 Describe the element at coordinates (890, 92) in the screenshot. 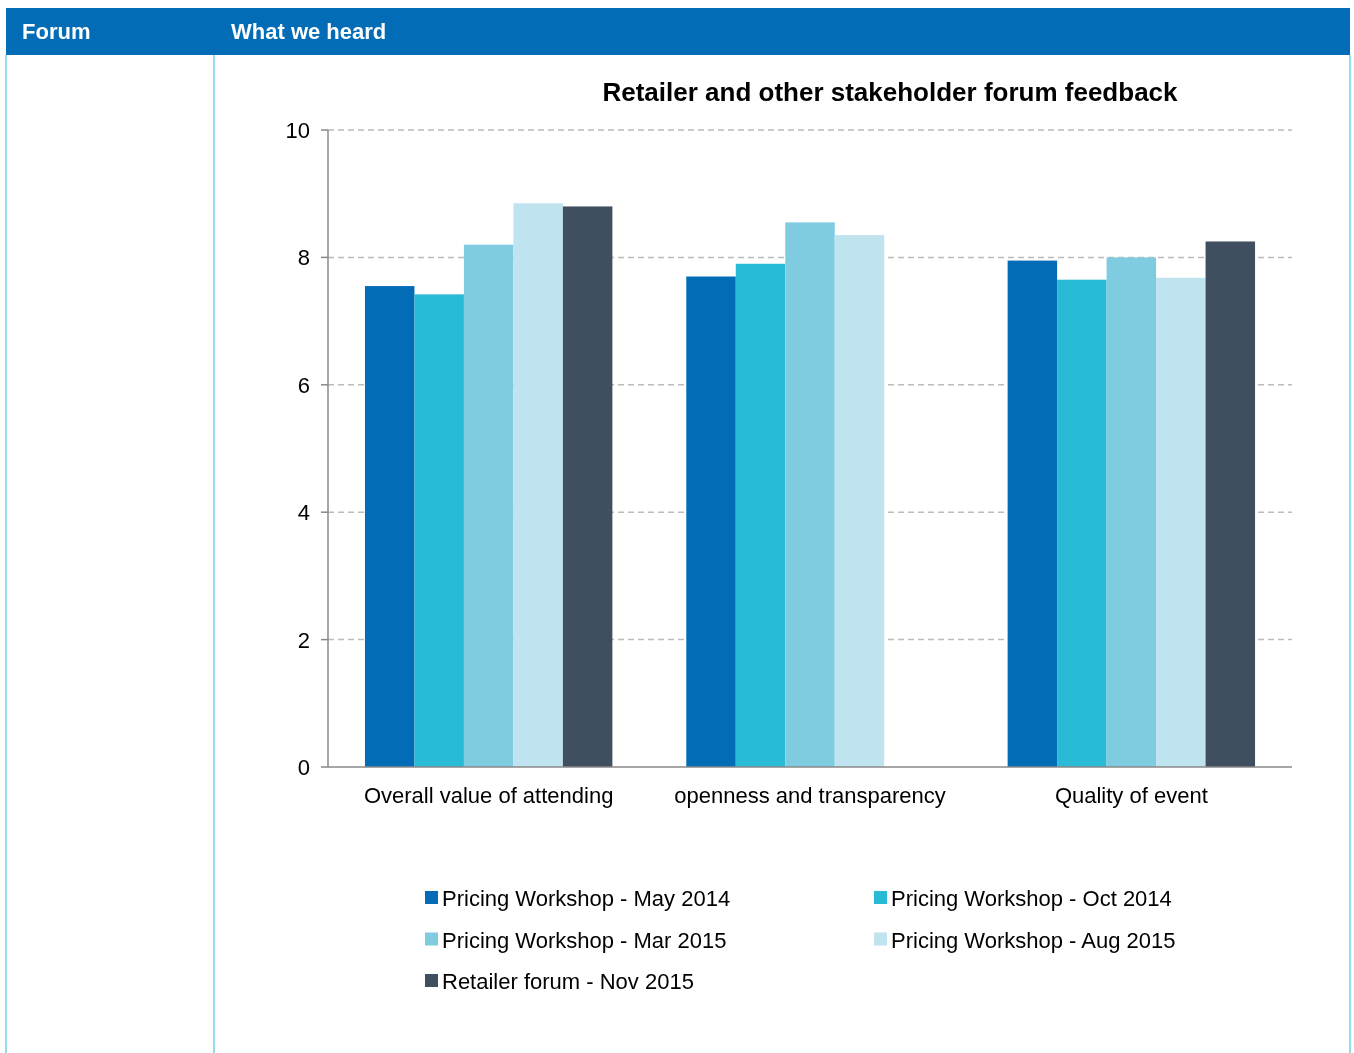

I see `chart-title: Retailer and other stakeholder forum feedback` at that location.